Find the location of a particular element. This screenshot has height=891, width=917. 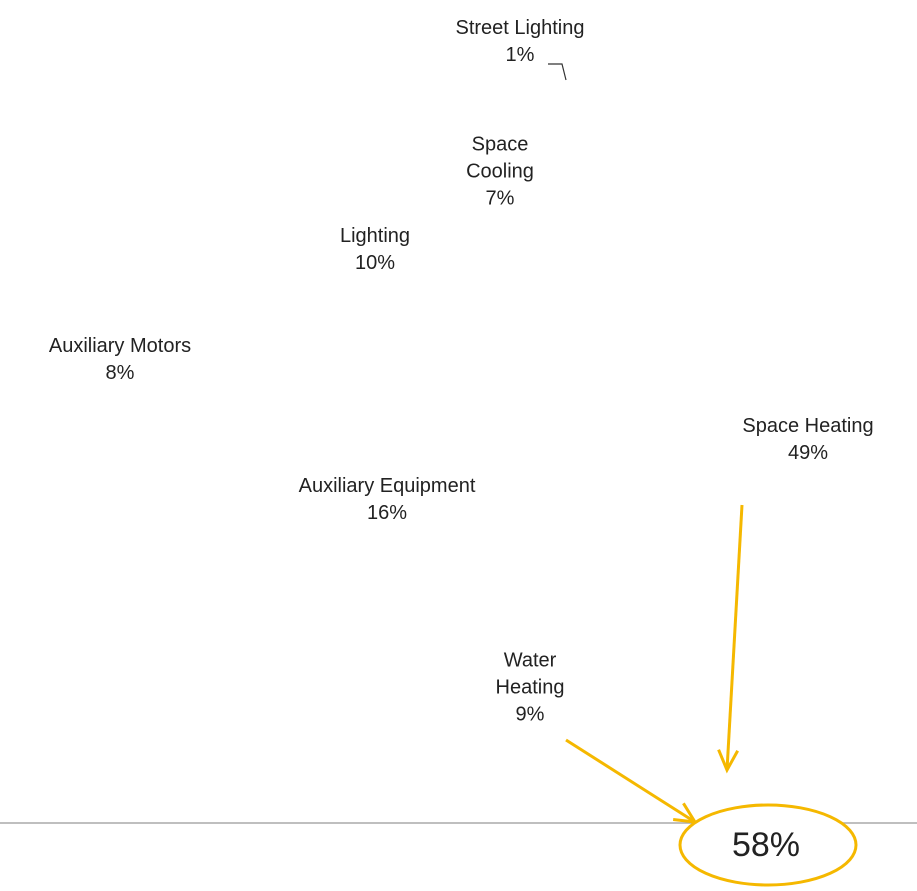

slice-value: 7% is located at coordinates (500, 198).